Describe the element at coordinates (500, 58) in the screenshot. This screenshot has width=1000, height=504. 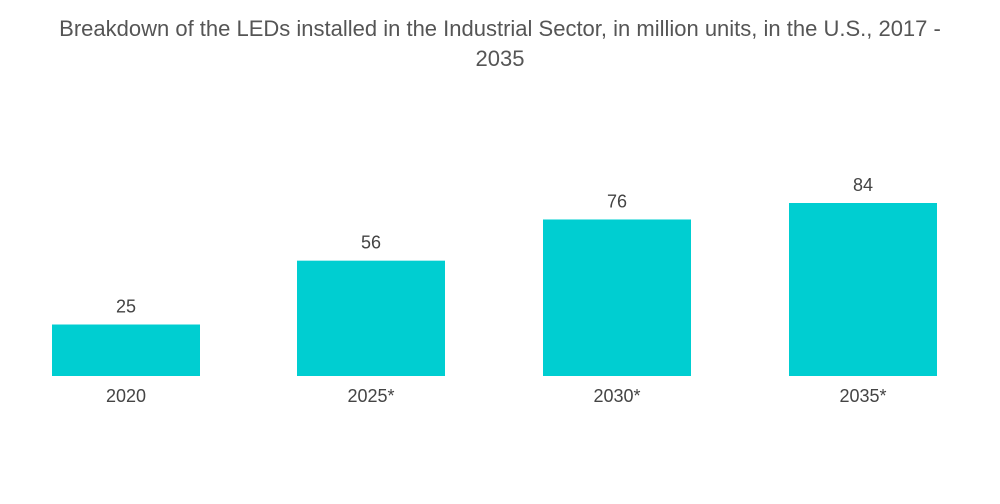
I see `chart-title-line-2: 2035` at that location.